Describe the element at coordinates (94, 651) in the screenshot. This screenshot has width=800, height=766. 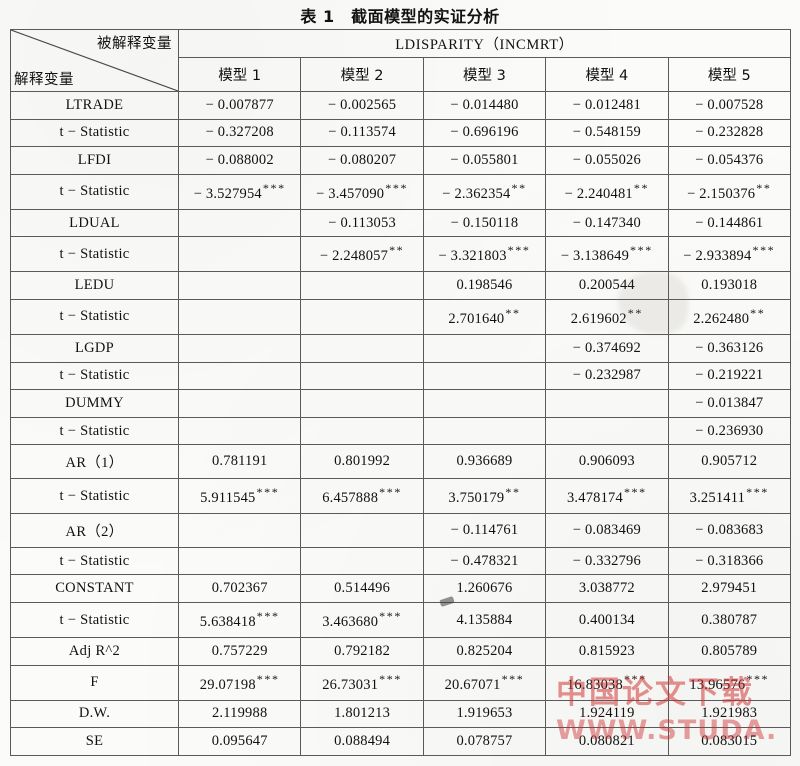
I see `row-label: Adj R^2` at that location.